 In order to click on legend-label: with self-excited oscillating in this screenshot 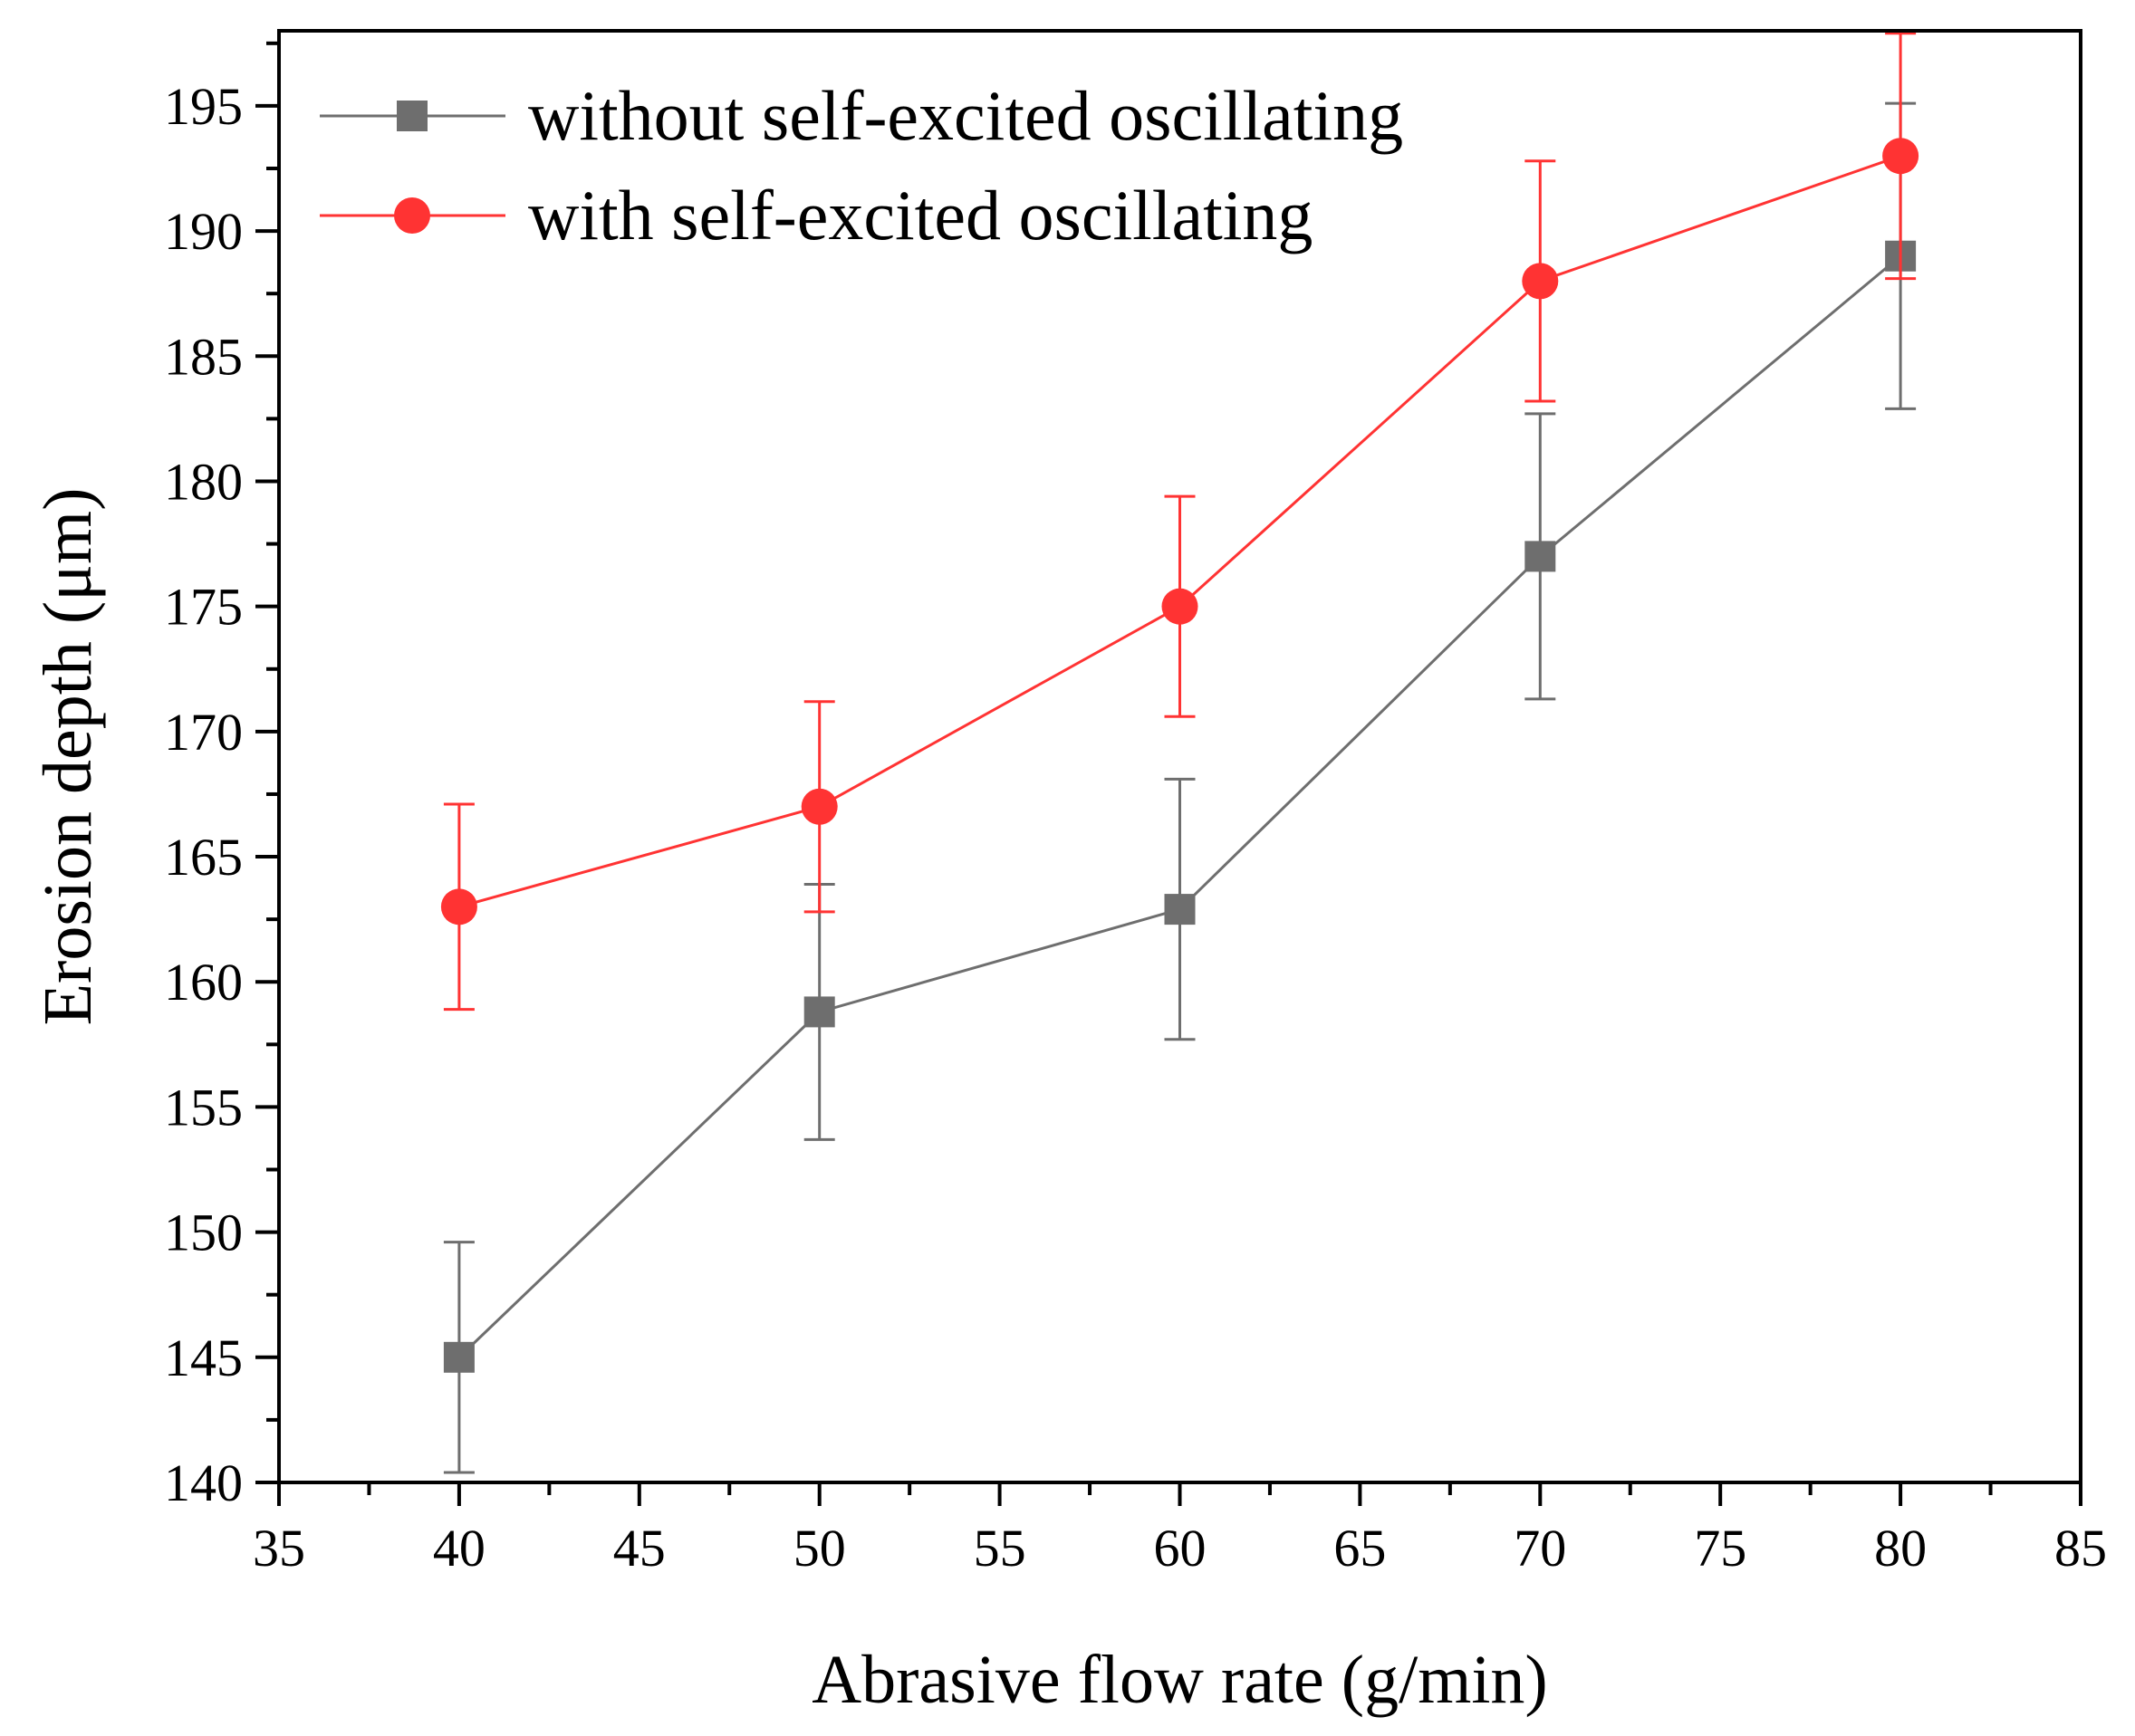, I will do `click(921, 215)`.